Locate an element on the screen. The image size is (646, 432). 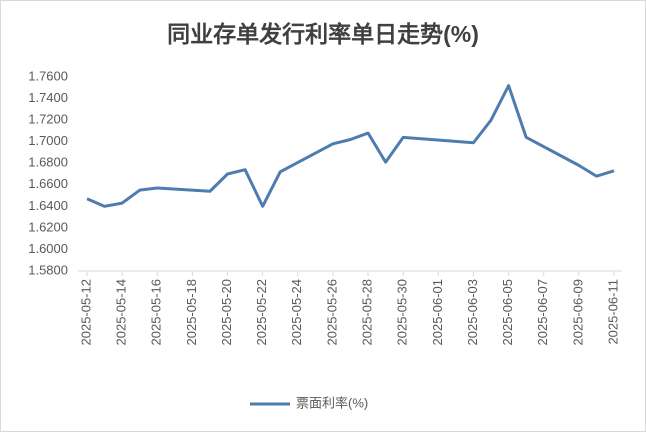
y-tick-label: 1.7400 is located at coordinates (48, 97).